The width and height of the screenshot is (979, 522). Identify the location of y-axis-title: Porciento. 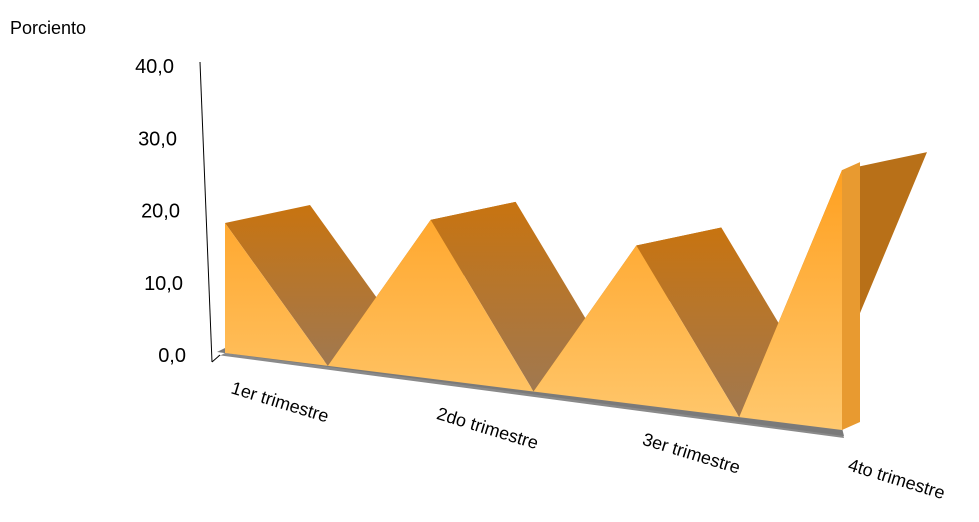
(48, 28).